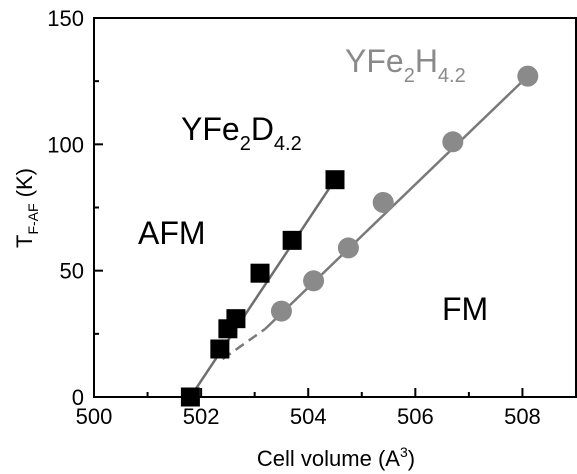  What do you see at coordinates (78, 397) in the screenshot?
I see `y-tick-label: 0` at bounding box center [78, 397].